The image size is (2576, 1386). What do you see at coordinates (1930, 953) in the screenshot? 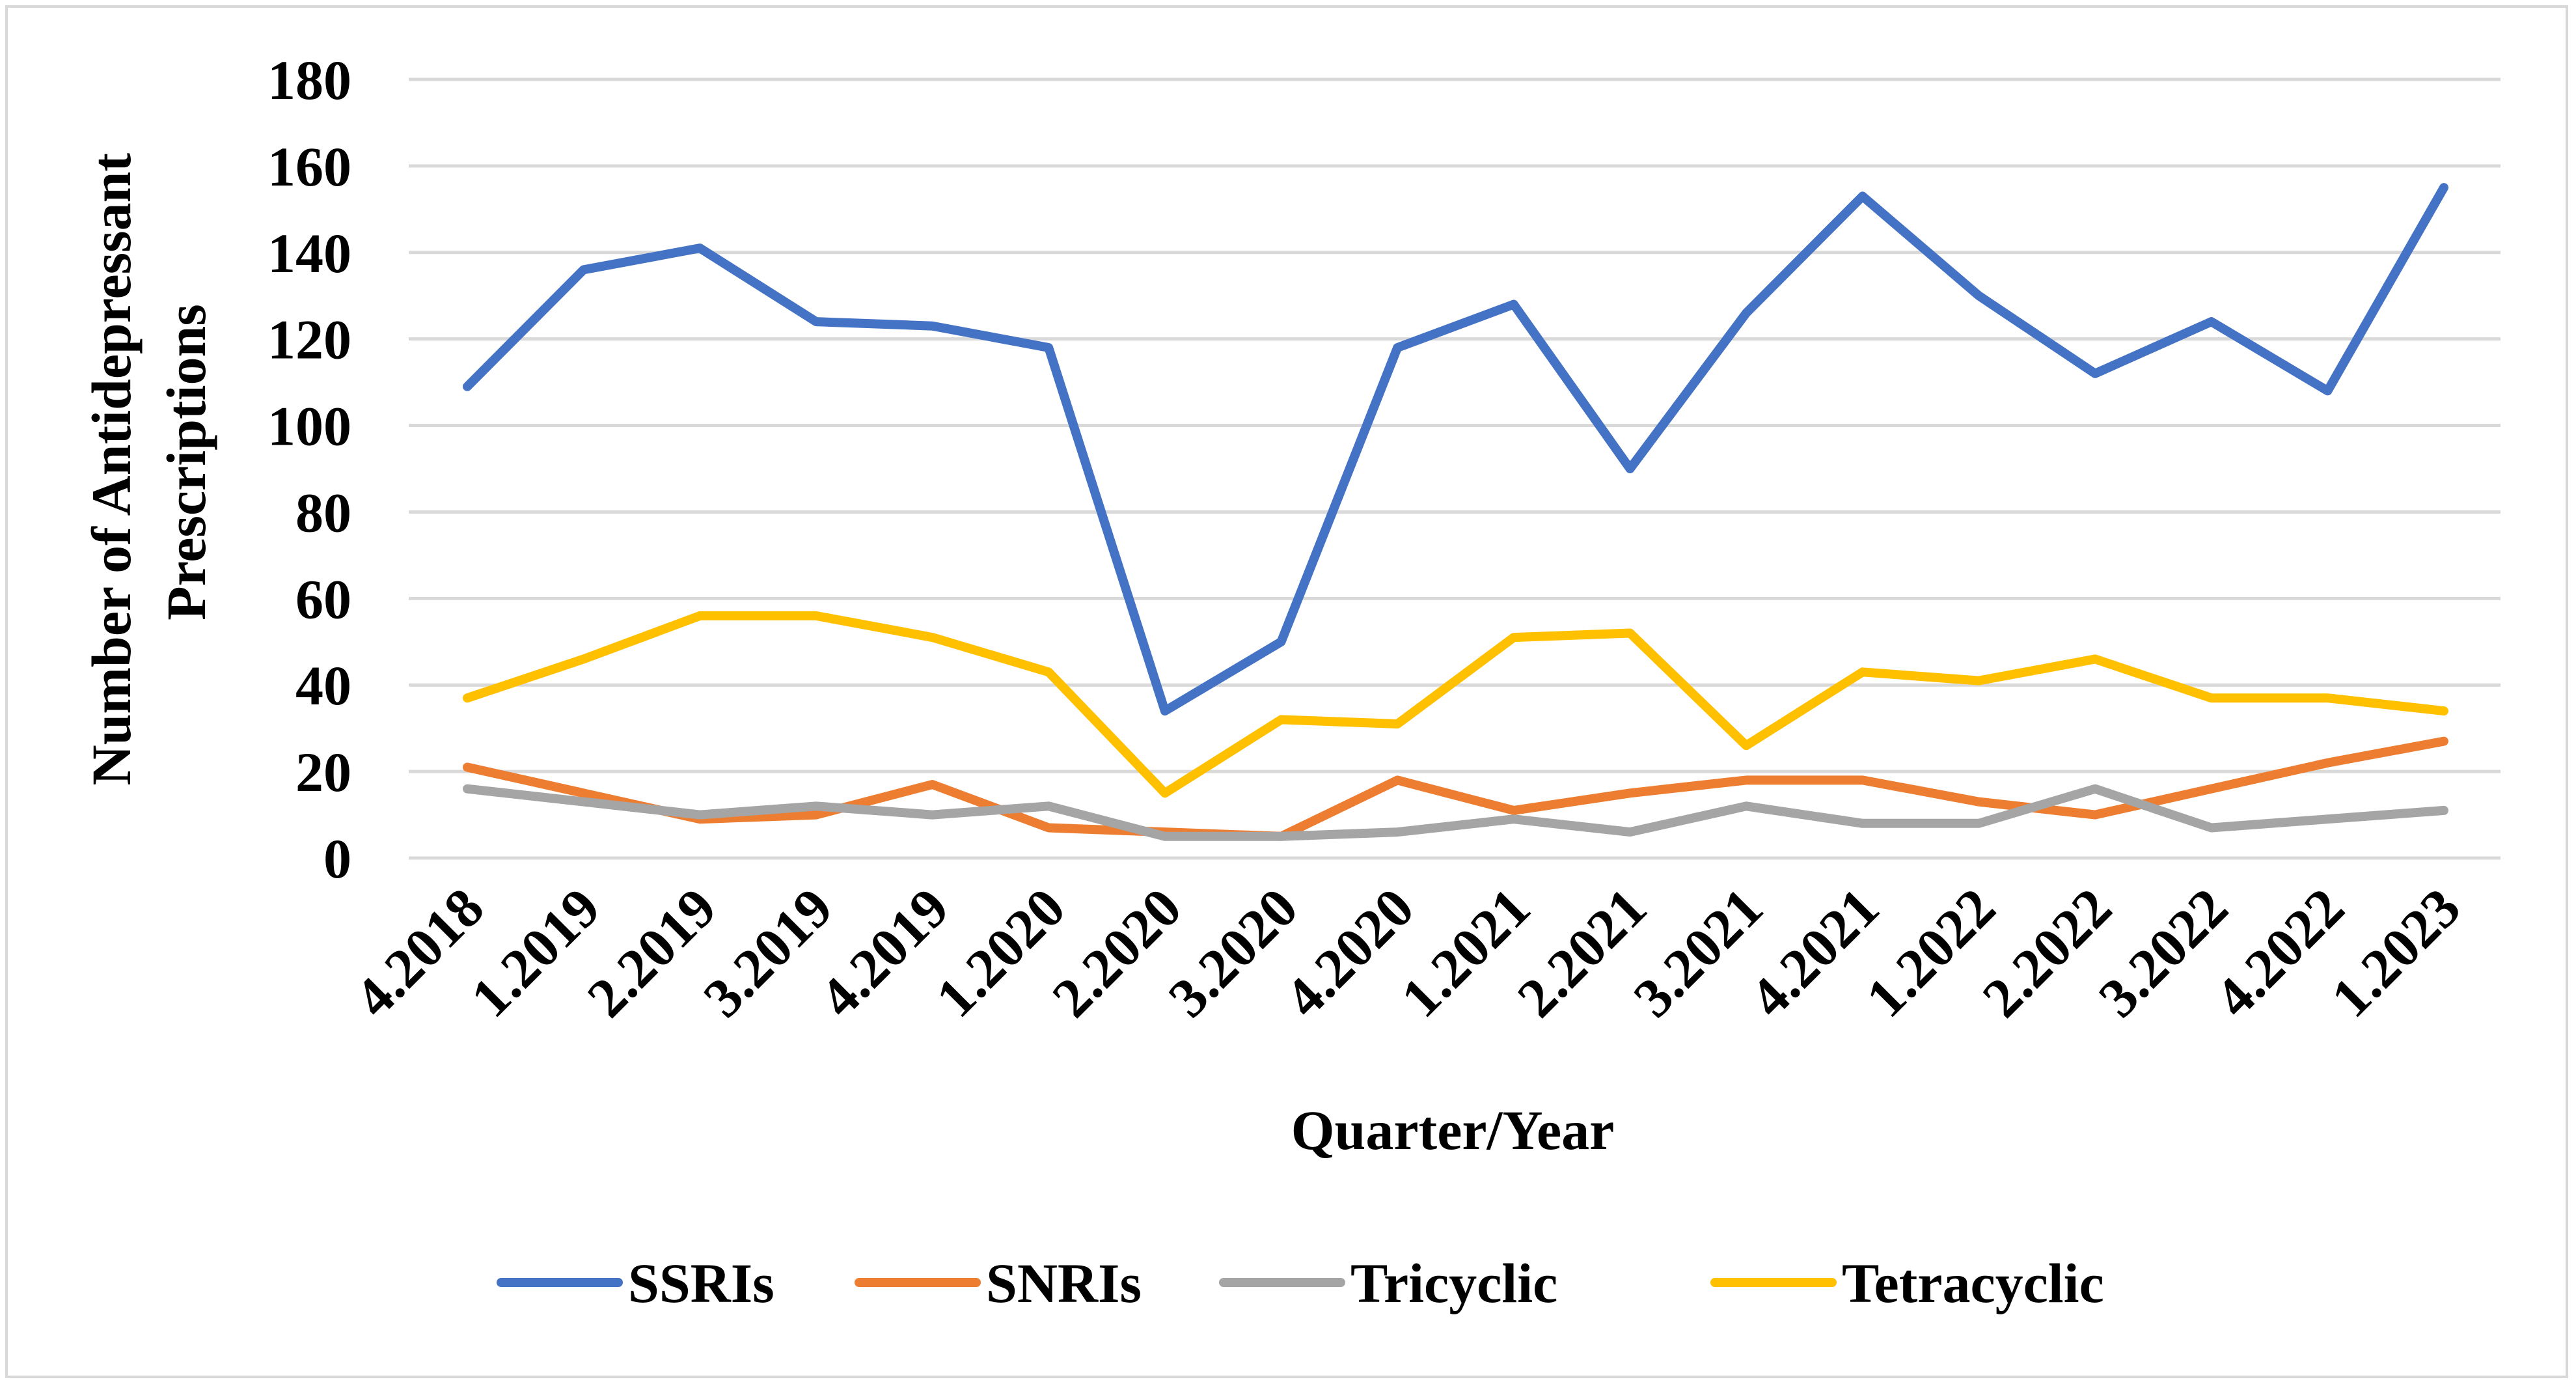
I see `x-tick-label-1.2022: 1.2022` at bounding box center [1930, 953].